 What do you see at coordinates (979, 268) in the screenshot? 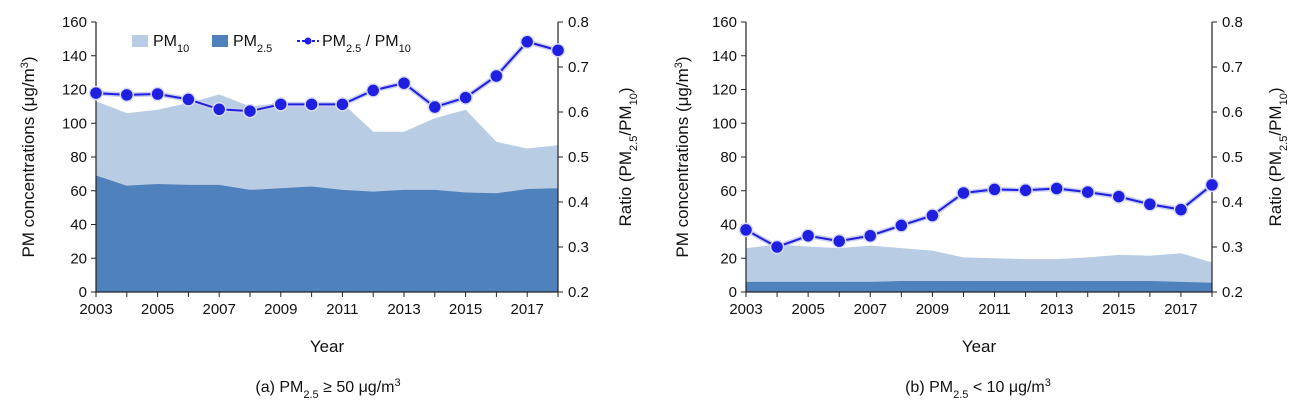
I see `area-pm10` at bounding box center [979, 268].